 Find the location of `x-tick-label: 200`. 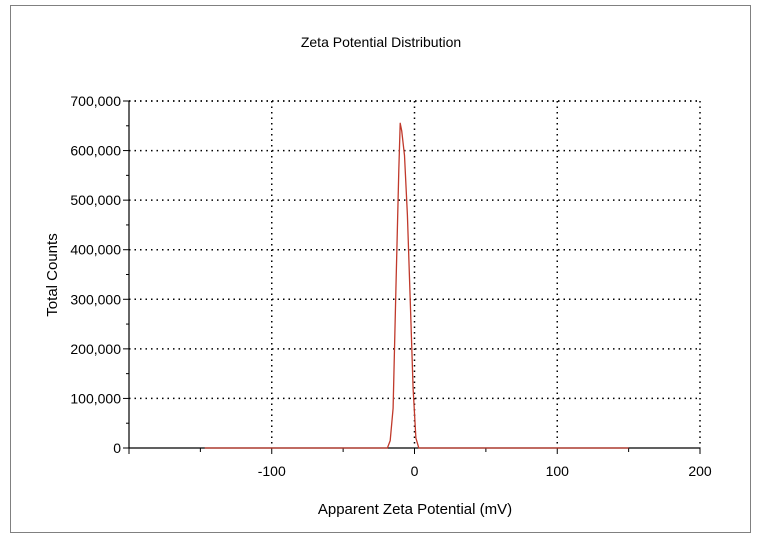

x-tick-label: 200 is located at coordinates (700, 471).